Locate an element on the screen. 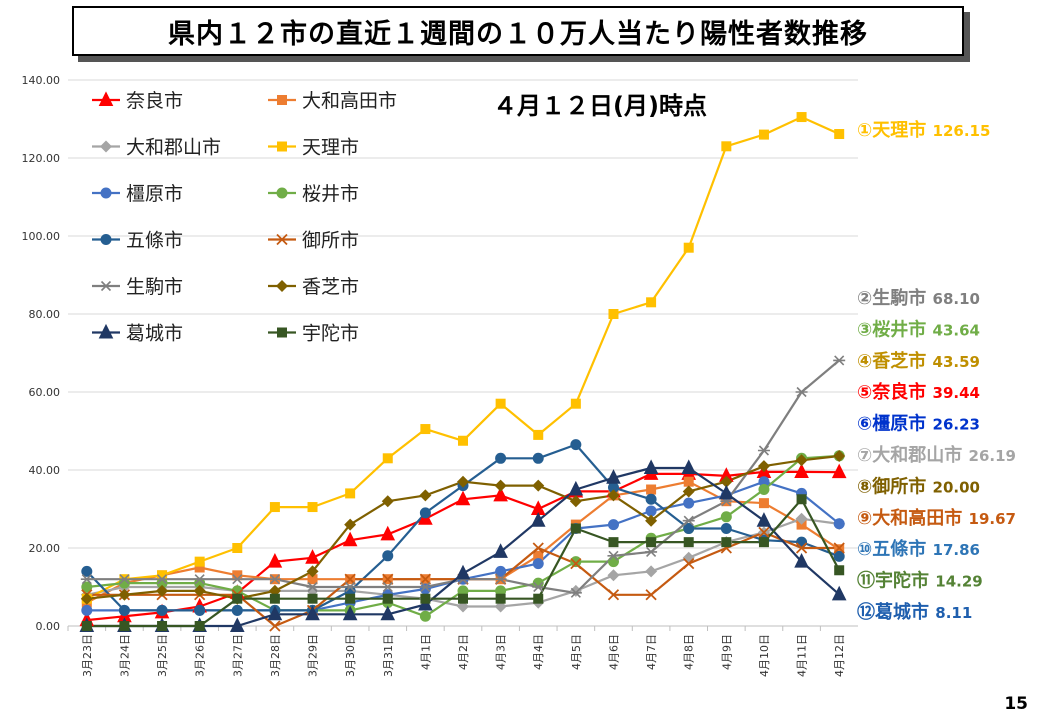 This screenshot has height=720, width=1040. legend-label: 大和郡山市 is located at coordinates (173, 148).